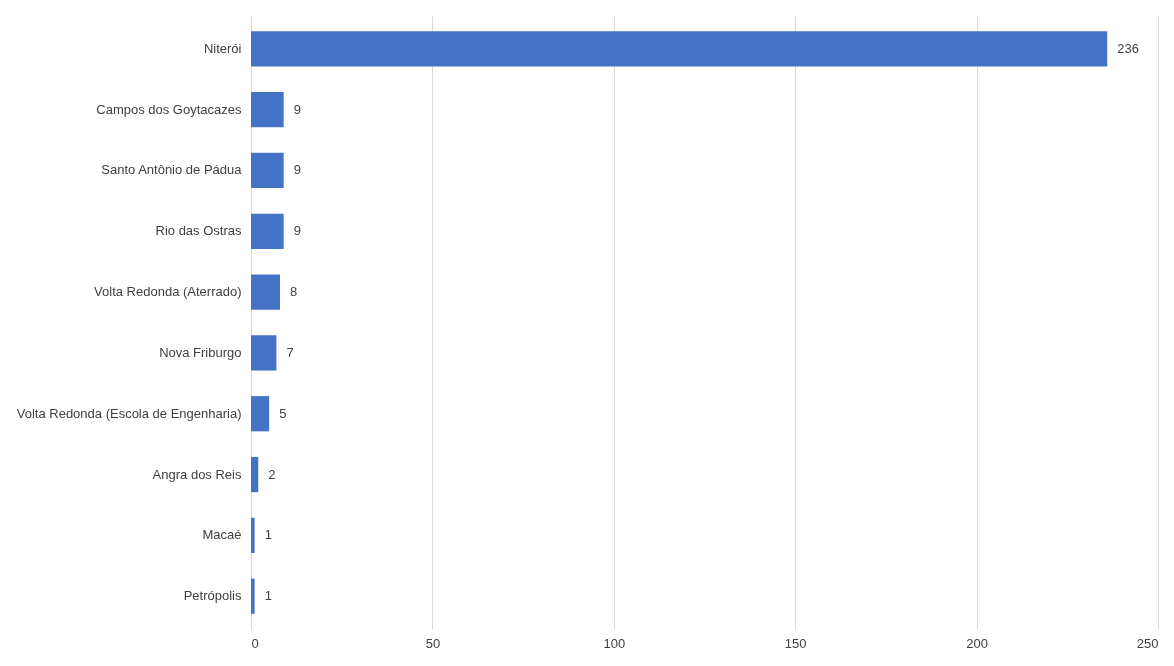 This screenshot has height=666, width=1174. What do you see at coordinates (168, 292) in the screenshot?
I see `y-tick-label: Volta Redonda (Aterrado)` at bounding box center [168, 292].